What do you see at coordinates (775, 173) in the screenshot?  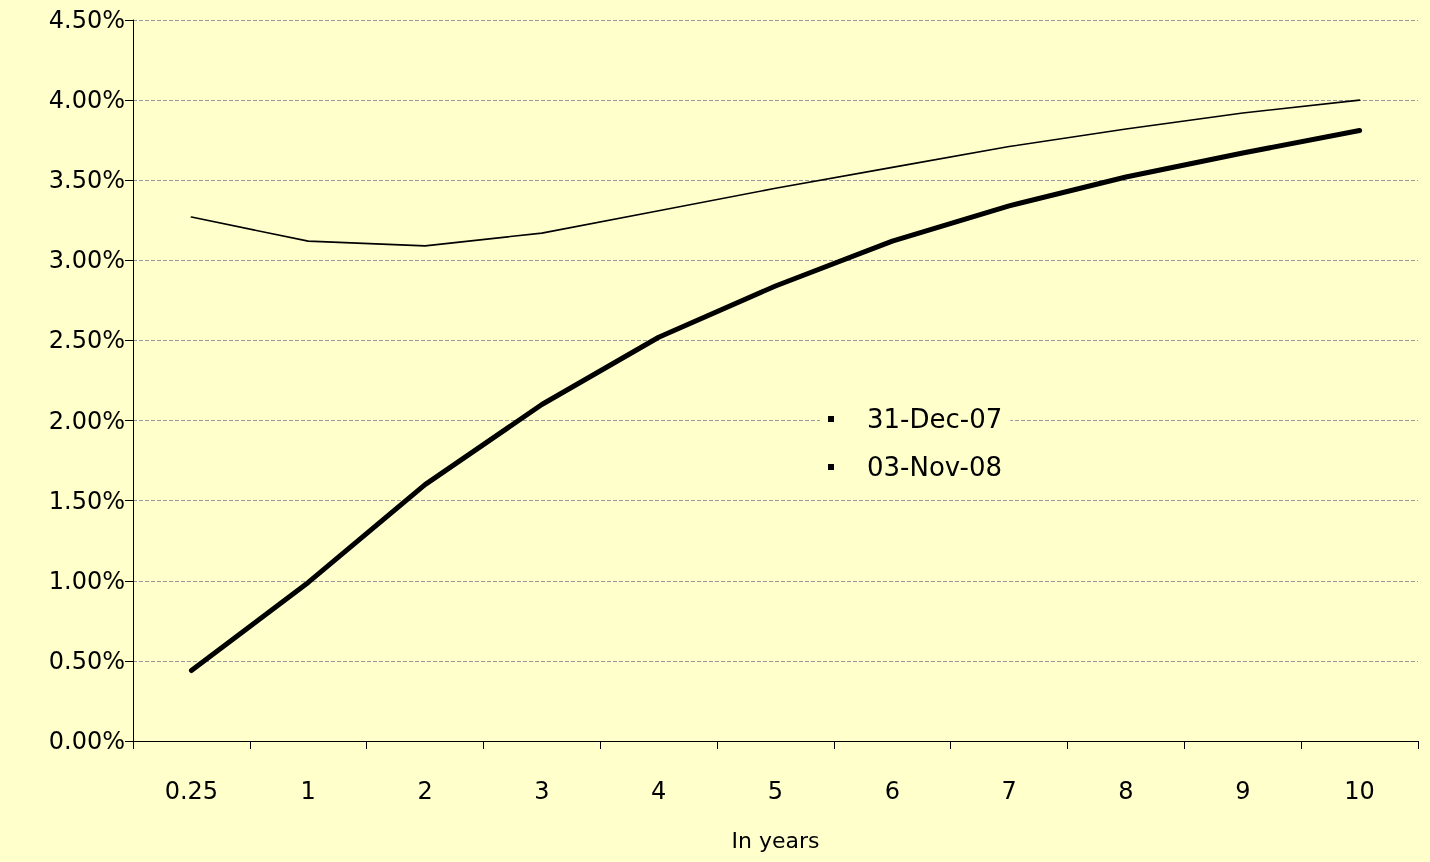 I see `line-series` at bounding box center [775, 173].